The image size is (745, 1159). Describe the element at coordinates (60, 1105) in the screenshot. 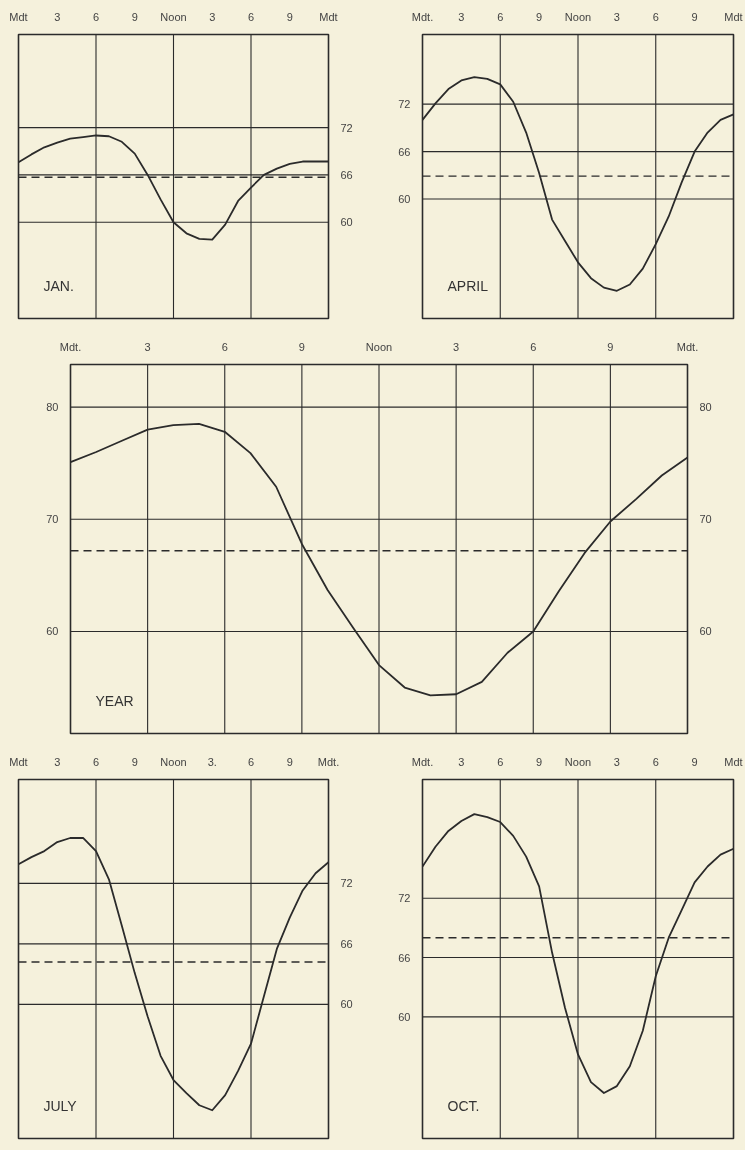

I see `text: JULY` at that location.